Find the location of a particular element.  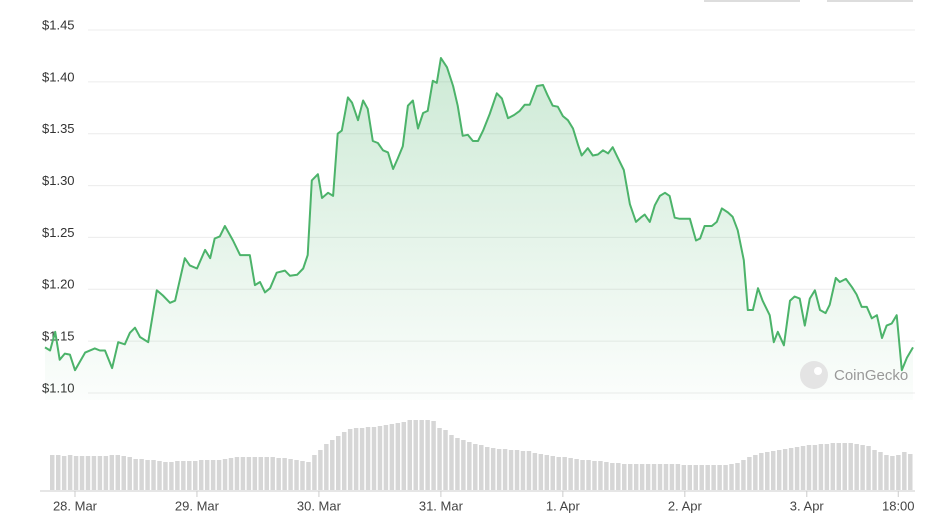

y-tick-label: $1.35 is located at coordinates (58, 128).